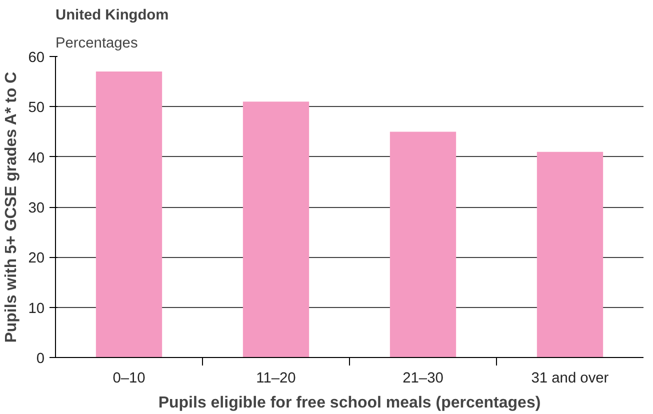 The height and width of the screenshot is (414, 653). Describe the element at coordinates (40, 359) in the screenshot. I see `y-tick-label: 0` at that location.